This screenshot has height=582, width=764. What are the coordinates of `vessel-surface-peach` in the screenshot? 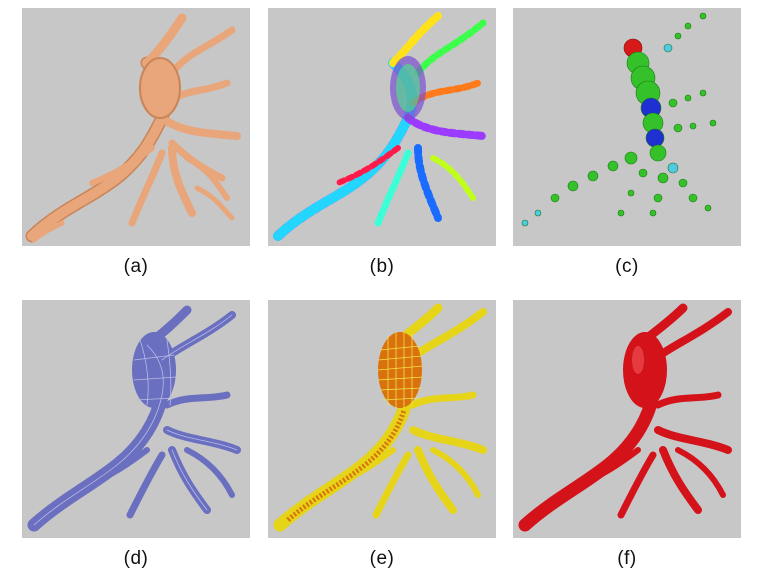 It's located at (133, 128).